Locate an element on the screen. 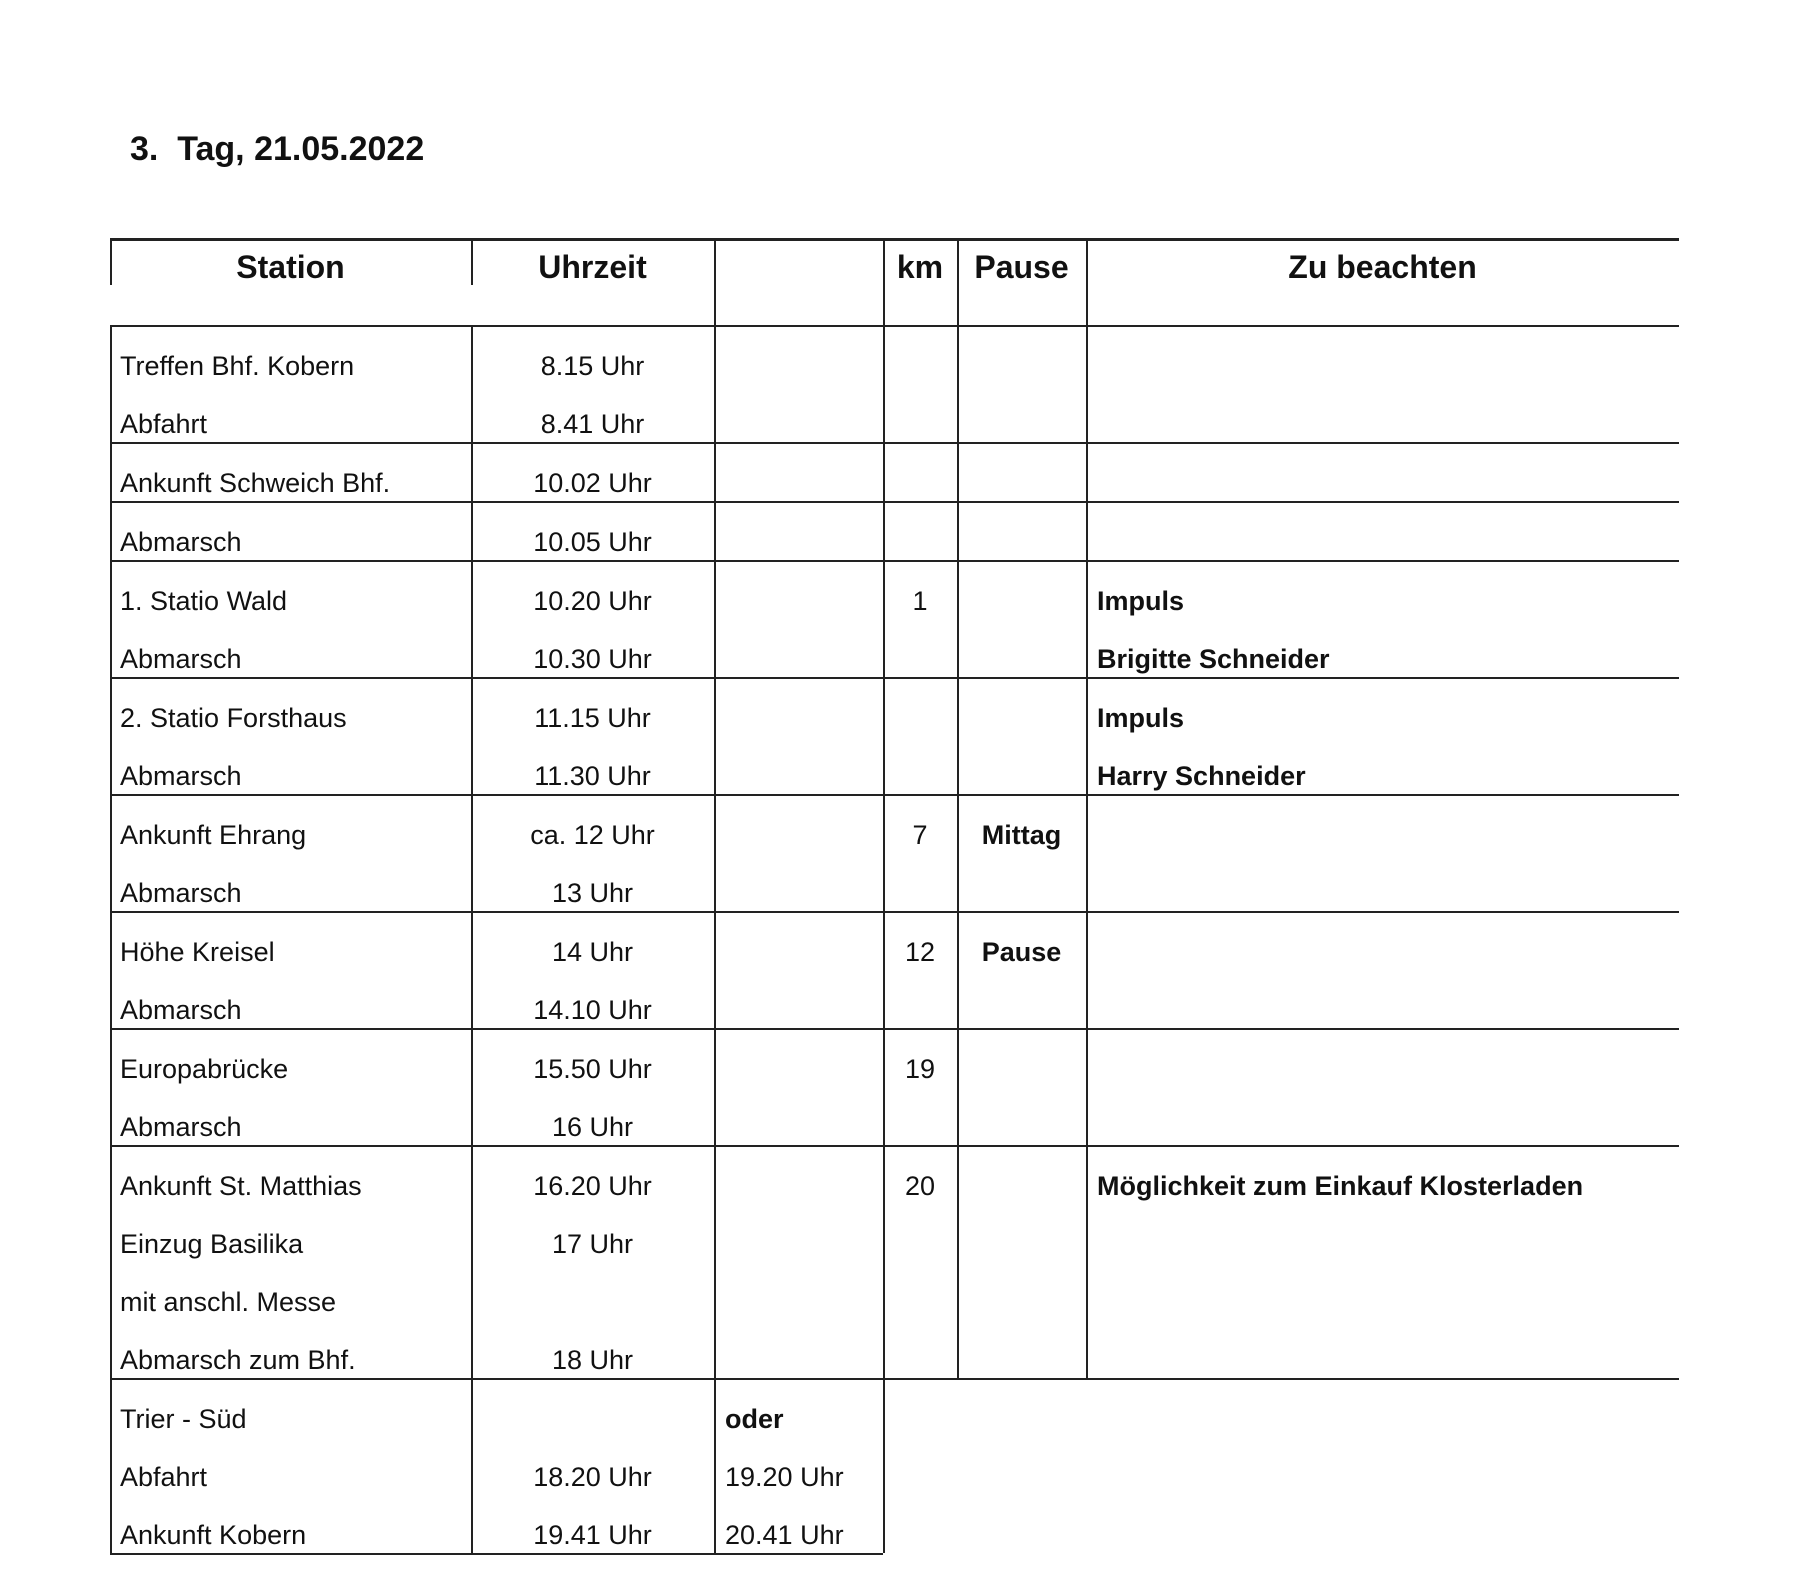 The width and height of the screenshot is (1800, 1589). cell-station: Ankunft Ehrang is located at coordinates (213, 835).